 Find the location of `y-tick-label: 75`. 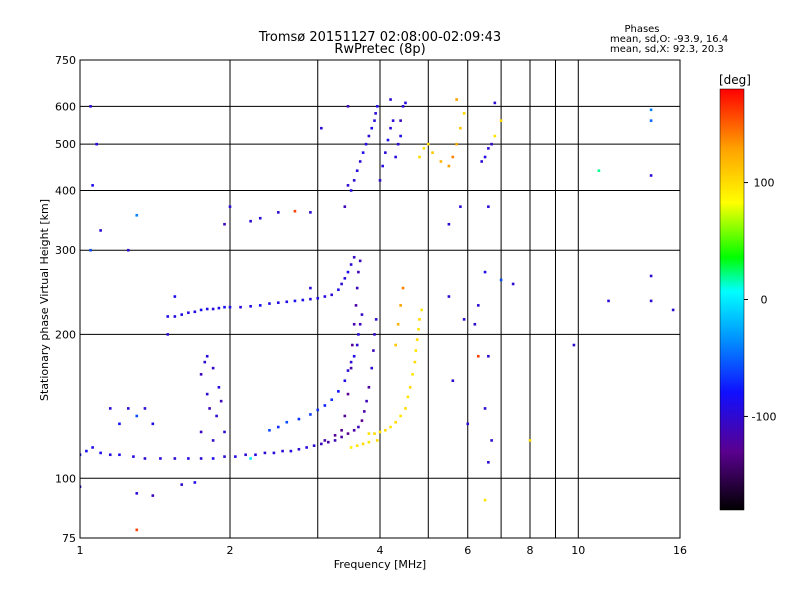

y-tick-label: 75 is located at coordinates (69, 538).